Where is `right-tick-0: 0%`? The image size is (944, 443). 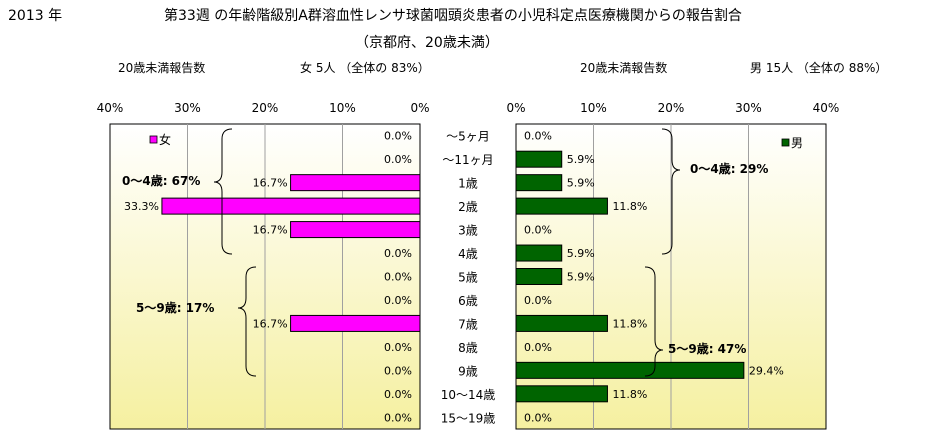
right-tick-0: 0% is located at coordinates (515, 108).